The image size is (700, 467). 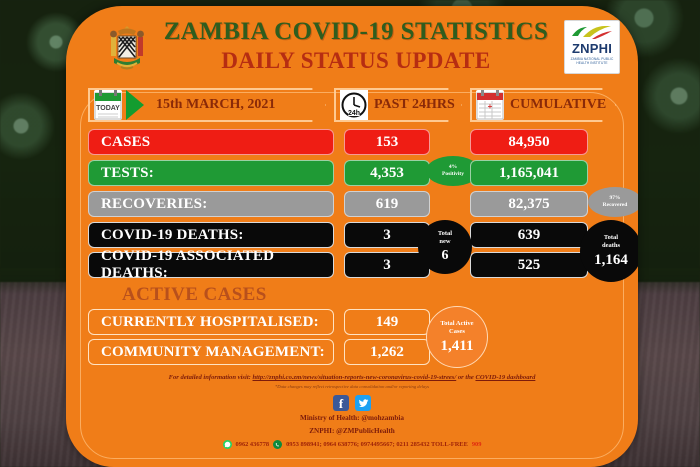 I want to click on row-label-associated-deaths: COVID-19 ASSOCIATED DEATHS:, so click(x=211, y=264).